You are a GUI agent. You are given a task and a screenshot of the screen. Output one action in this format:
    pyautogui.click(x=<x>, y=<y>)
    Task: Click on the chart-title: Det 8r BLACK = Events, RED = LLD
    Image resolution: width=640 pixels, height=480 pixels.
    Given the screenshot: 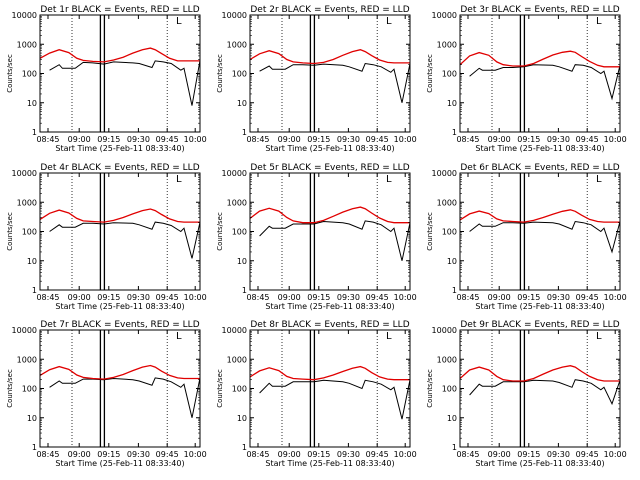 What is the action you would take?
    pyautogui.click(x=329, y=325)
    